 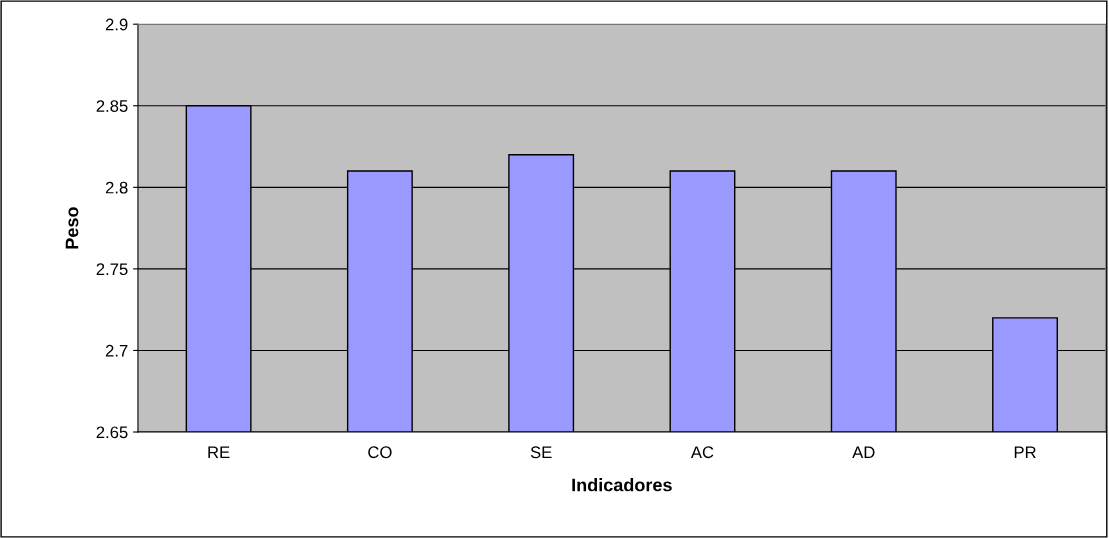 I want to click on y-tick-label: 2.9, so click(x=116, y=24).